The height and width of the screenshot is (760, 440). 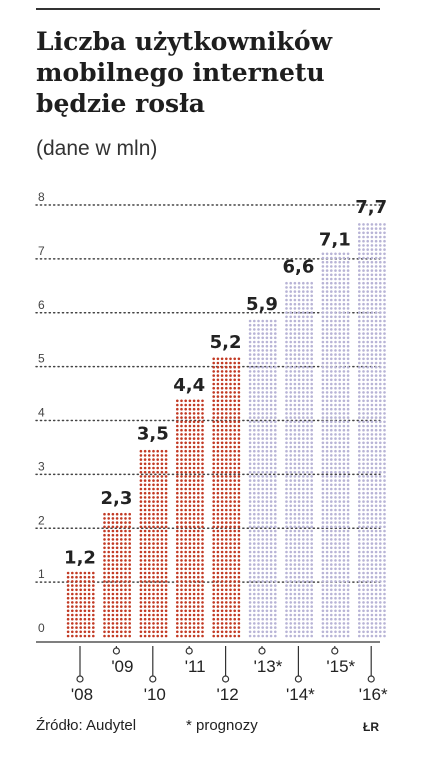 I want to click on x-tick-label: '11, so click(x=195, y=666).